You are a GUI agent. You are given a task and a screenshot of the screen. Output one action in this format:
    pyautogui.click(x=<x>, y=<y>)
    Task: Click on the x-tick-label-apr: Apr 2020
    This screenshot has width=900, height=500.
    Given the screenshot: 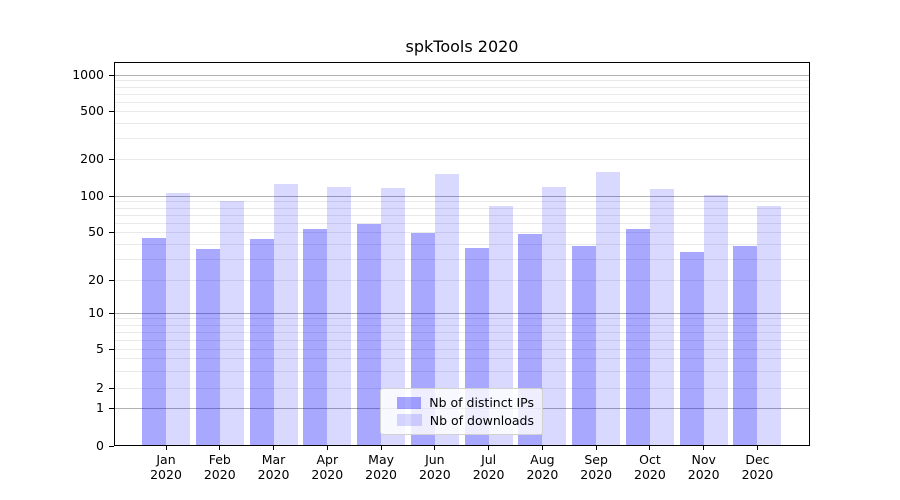 What is the action you would take?
    pyautogui.click(x=327, y=467)
    